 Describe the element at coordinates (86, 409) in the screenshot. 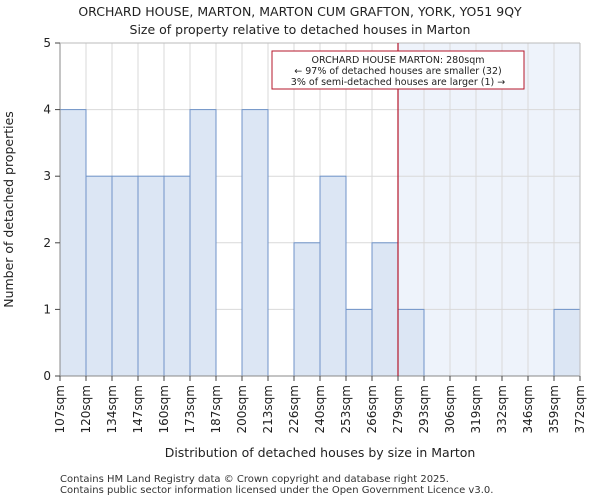

I see `x-tick-label: 120sqm` at that location.